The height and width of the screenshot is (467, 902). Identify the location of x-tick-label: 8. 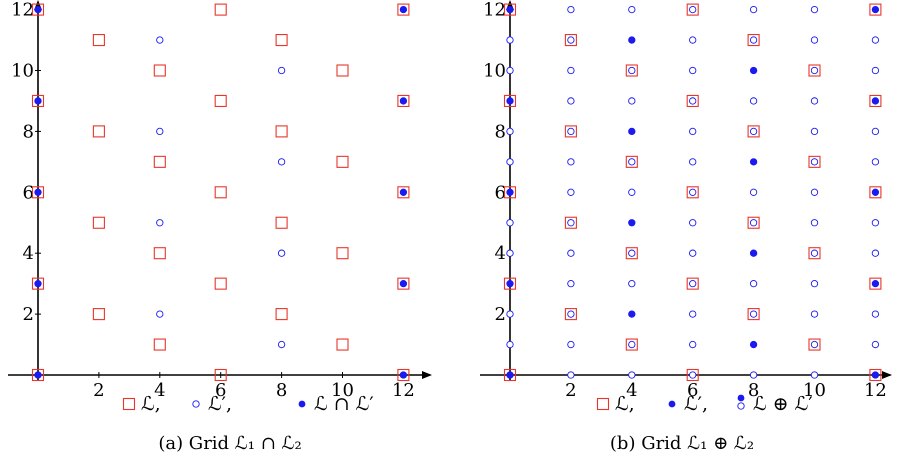
(753, 390).